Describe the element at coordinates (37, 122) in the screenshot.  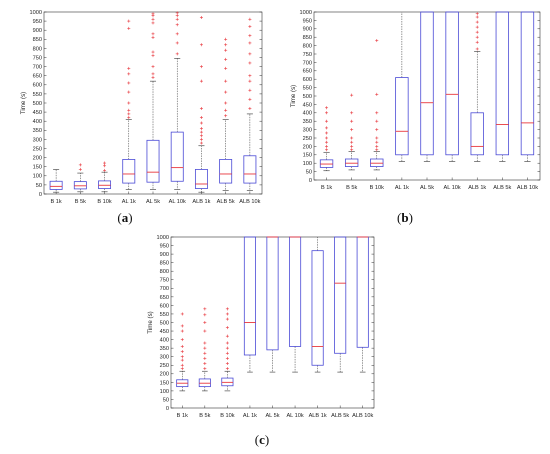
I see `y-tick-label: 400` at that location.